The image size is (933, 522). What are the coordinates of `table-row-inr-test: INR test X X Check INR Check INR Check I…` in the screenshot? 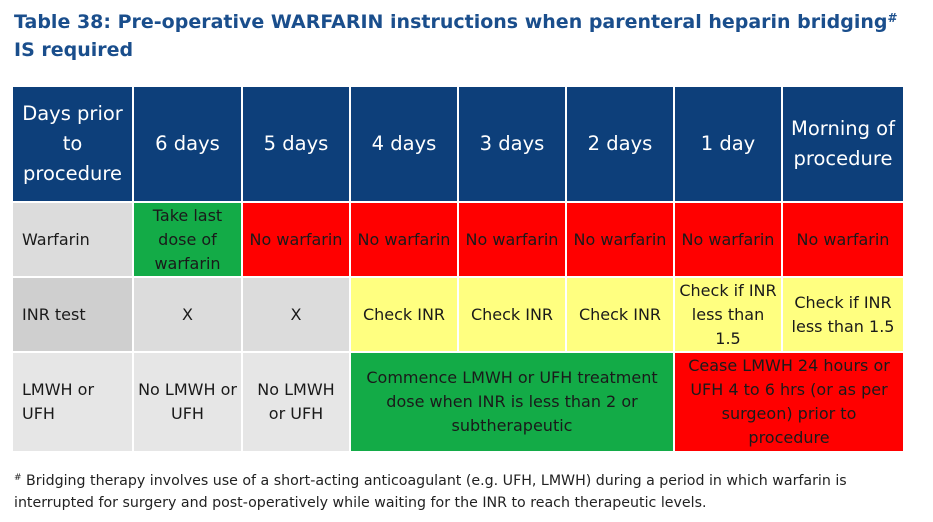 It's located at (458, 314).